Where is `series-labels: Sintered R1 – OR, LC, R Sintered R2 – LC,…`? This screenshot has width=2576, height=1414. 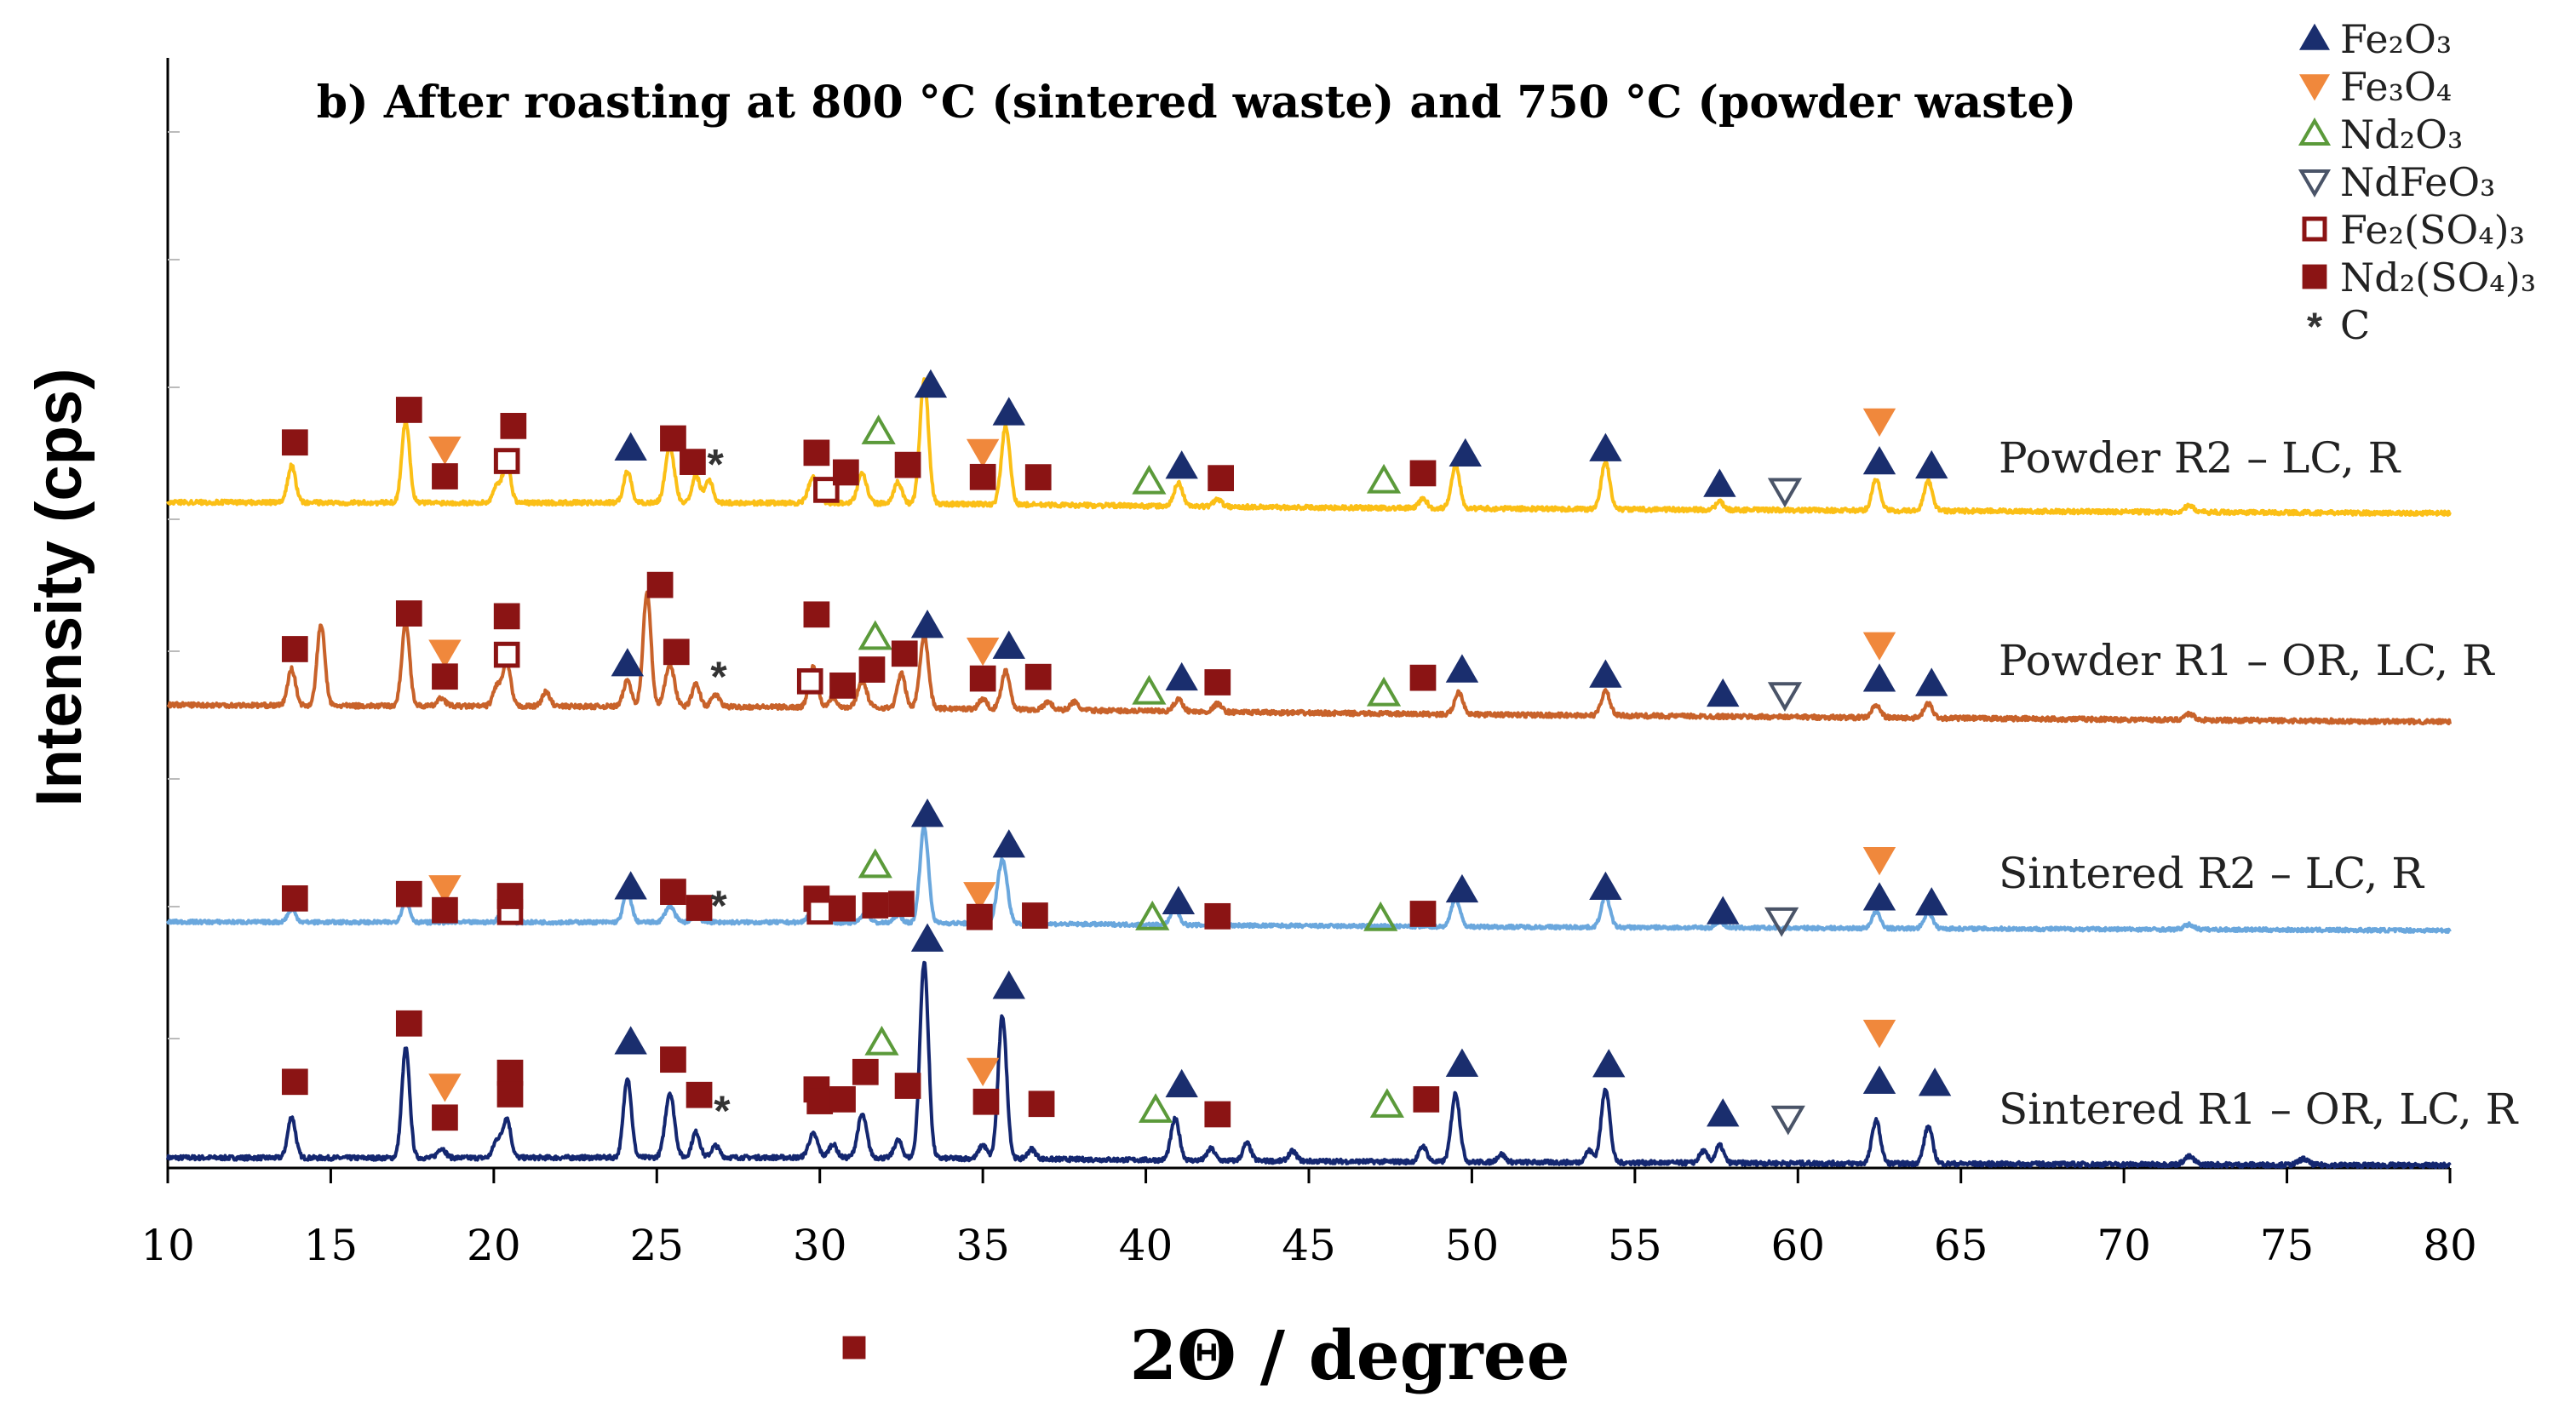
series-labels: Sintered R1 – OR, LC, R Sintered R2 – LC,… is located at coordinates (2259, 783).